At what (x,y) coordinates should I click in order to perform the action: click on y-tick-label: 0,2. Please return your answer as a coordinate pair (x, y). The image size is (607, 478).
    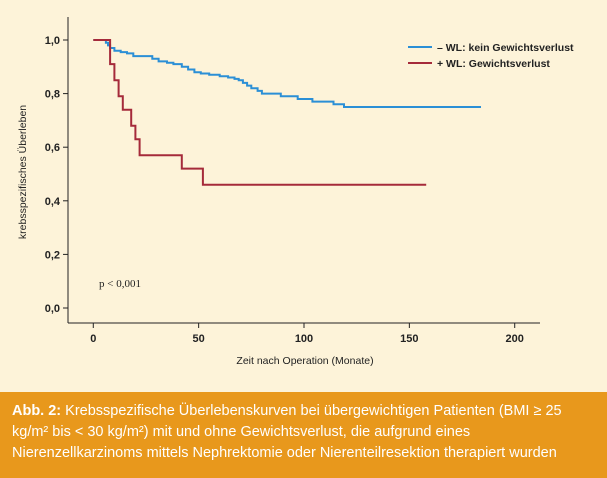
    Looking at the image, I should click on (52, 255).